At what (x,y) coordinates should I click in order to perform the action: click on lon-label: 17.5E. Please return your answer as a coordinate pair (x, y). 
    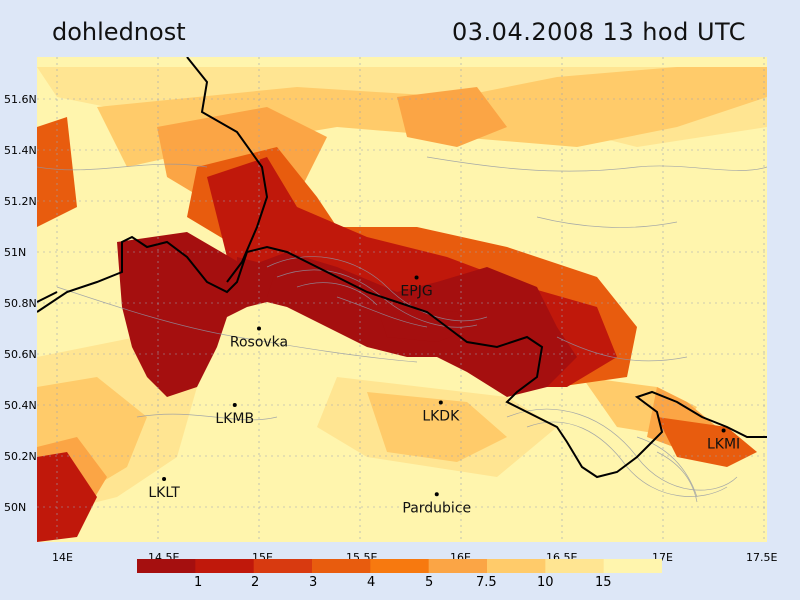
    Looking at the image, I should click on (762, 557).